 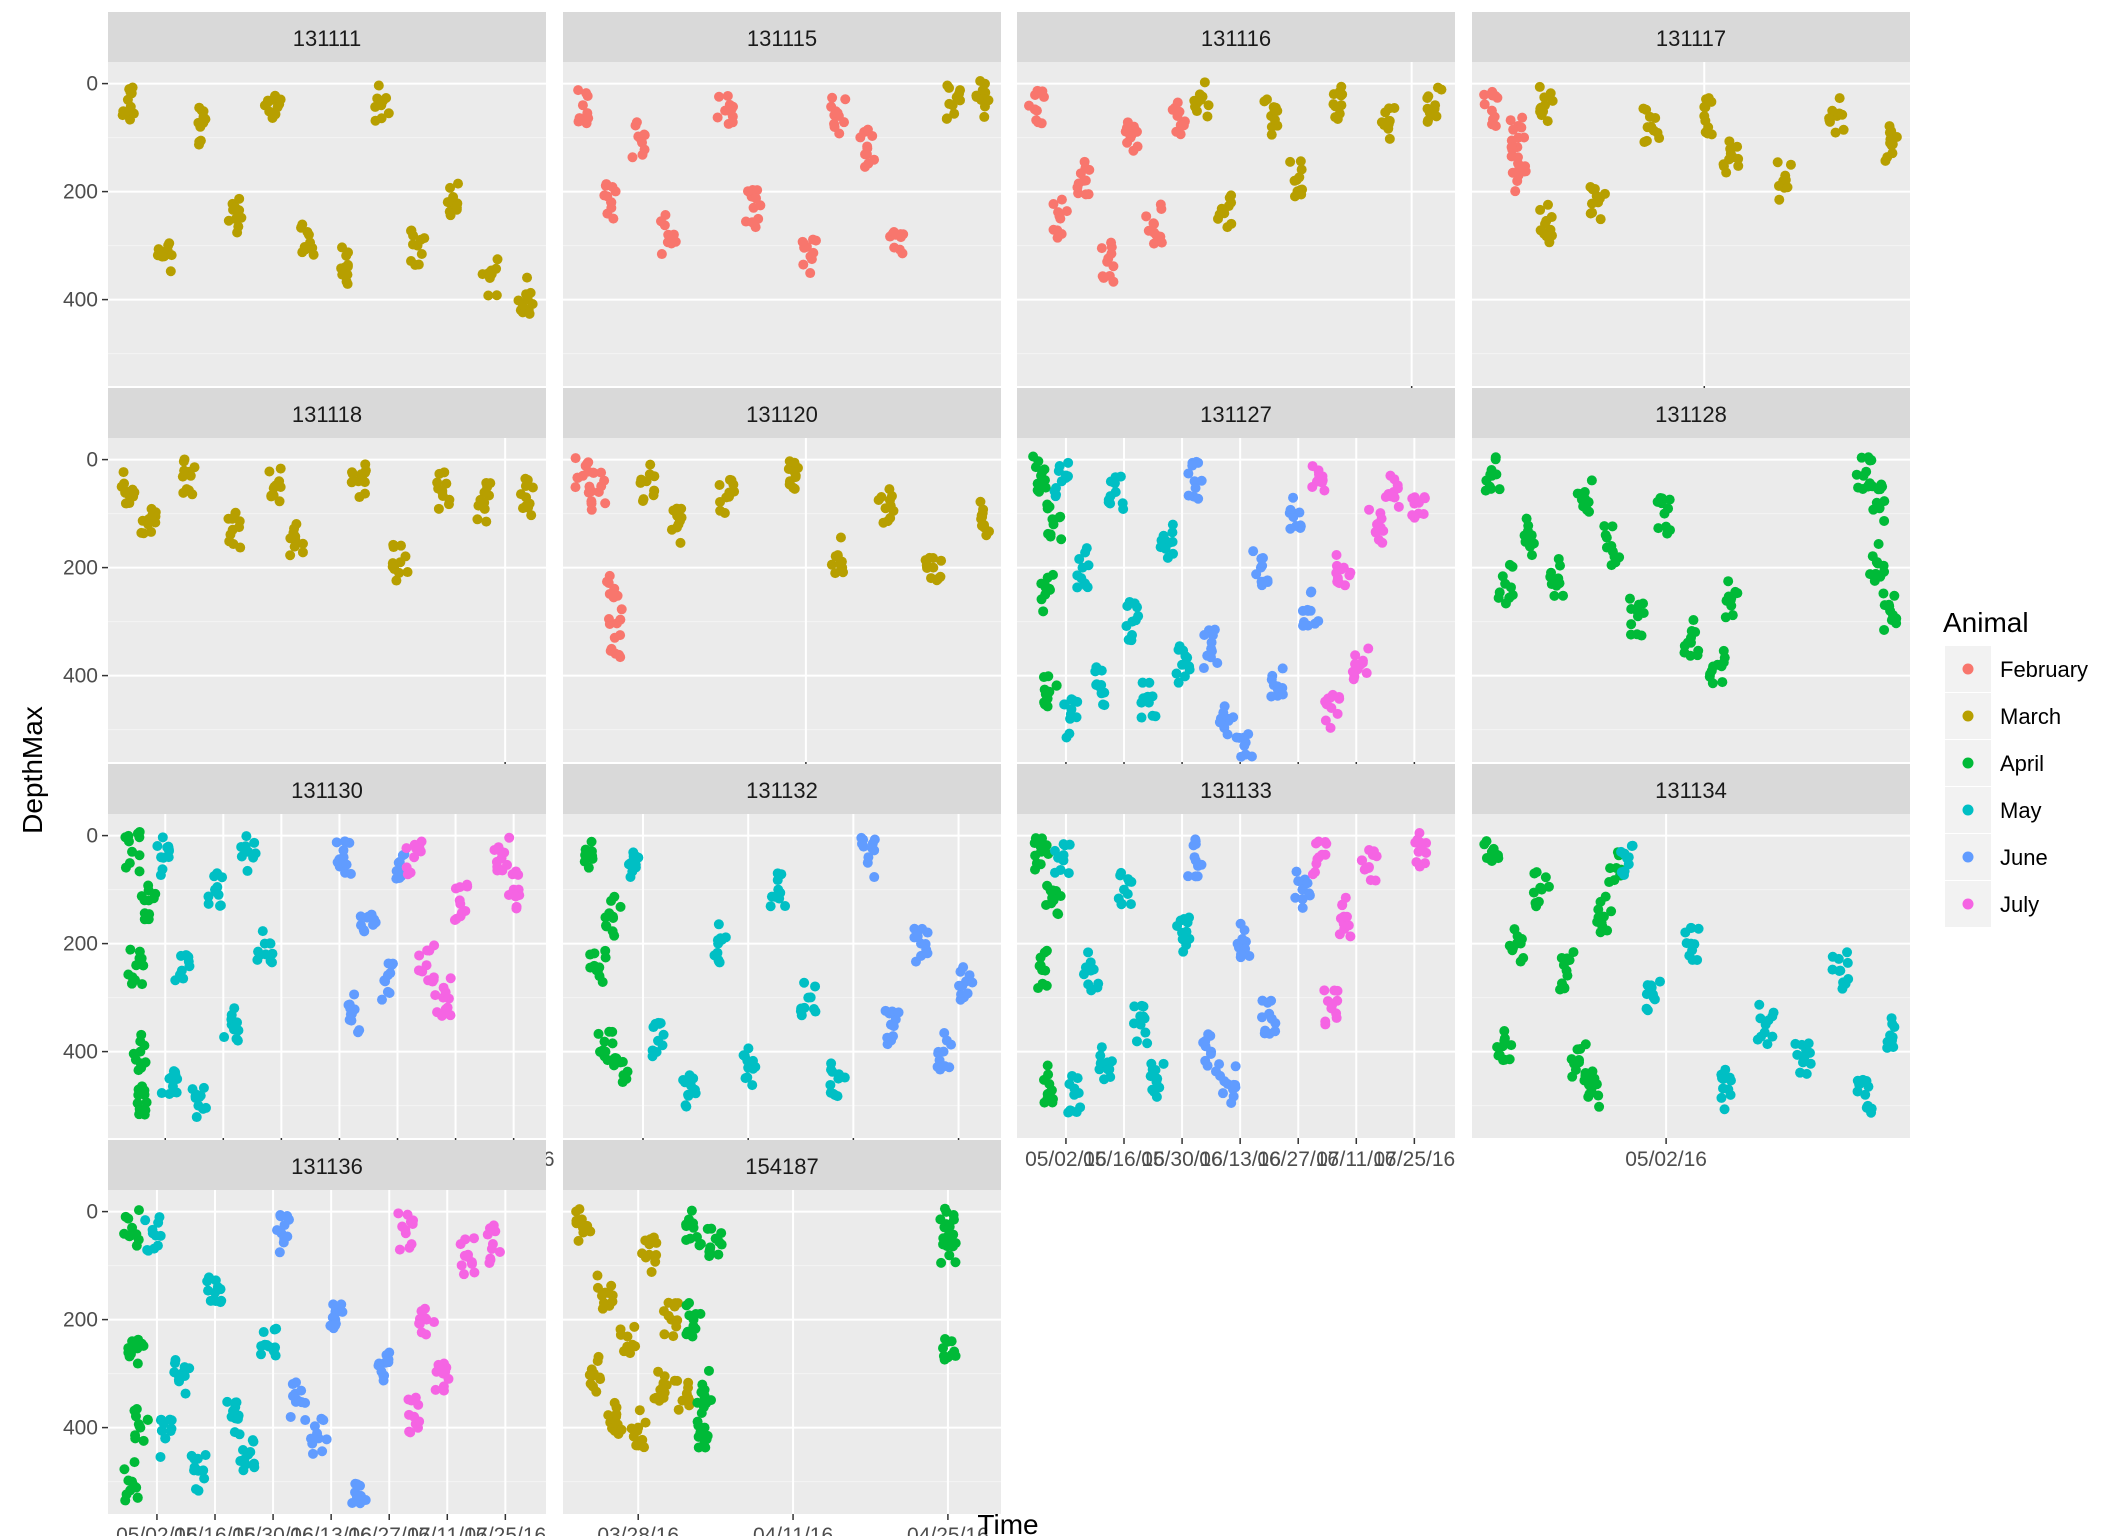 I want to click on legend-label: July, so click(x=2019, y=904).